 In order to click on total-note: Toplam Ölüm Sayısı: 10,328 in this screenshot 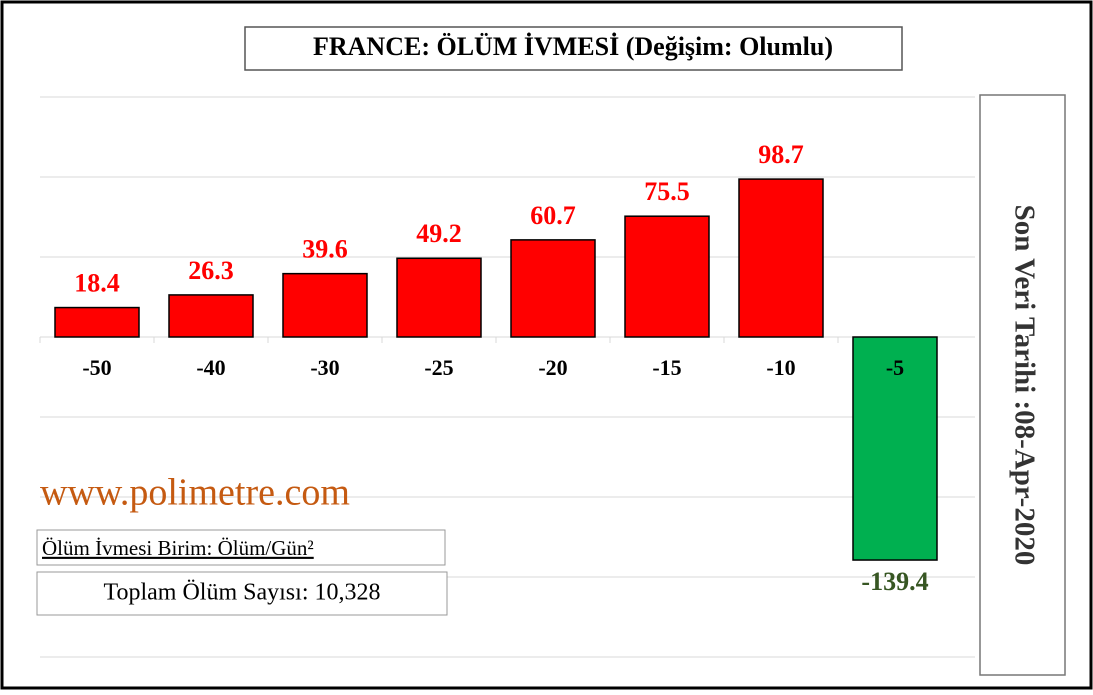, I will do `click(242, 593)`.